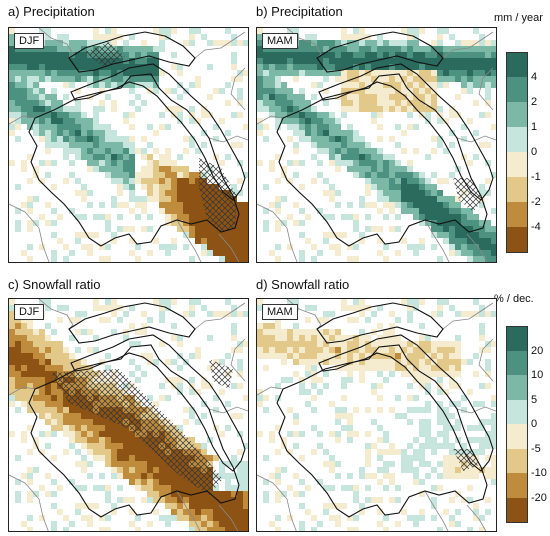 The image size is (550, 536). Describe the element at coordinates (158, 132) in the screenshot. I see `mountain-outline` at that location.